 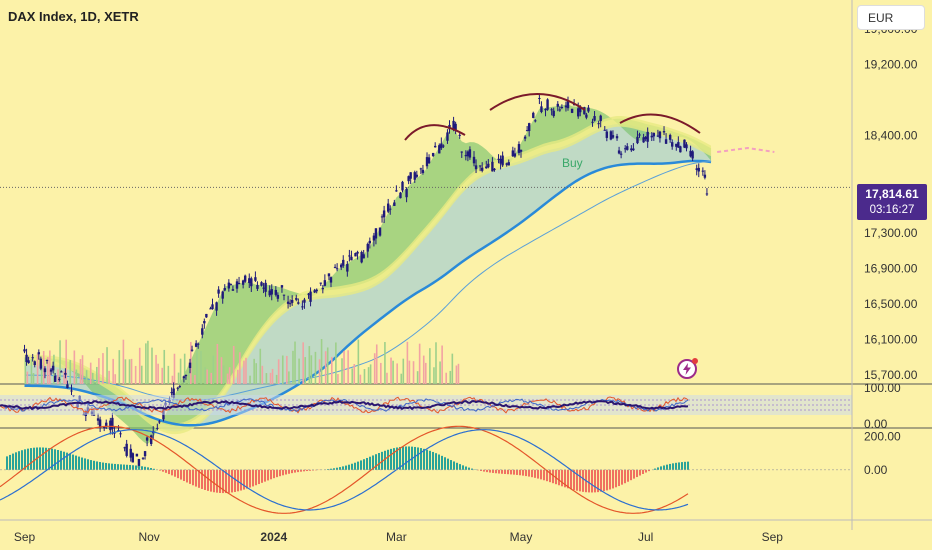 I want to click on head-shoulders-arc, so click(x=435, y=132).